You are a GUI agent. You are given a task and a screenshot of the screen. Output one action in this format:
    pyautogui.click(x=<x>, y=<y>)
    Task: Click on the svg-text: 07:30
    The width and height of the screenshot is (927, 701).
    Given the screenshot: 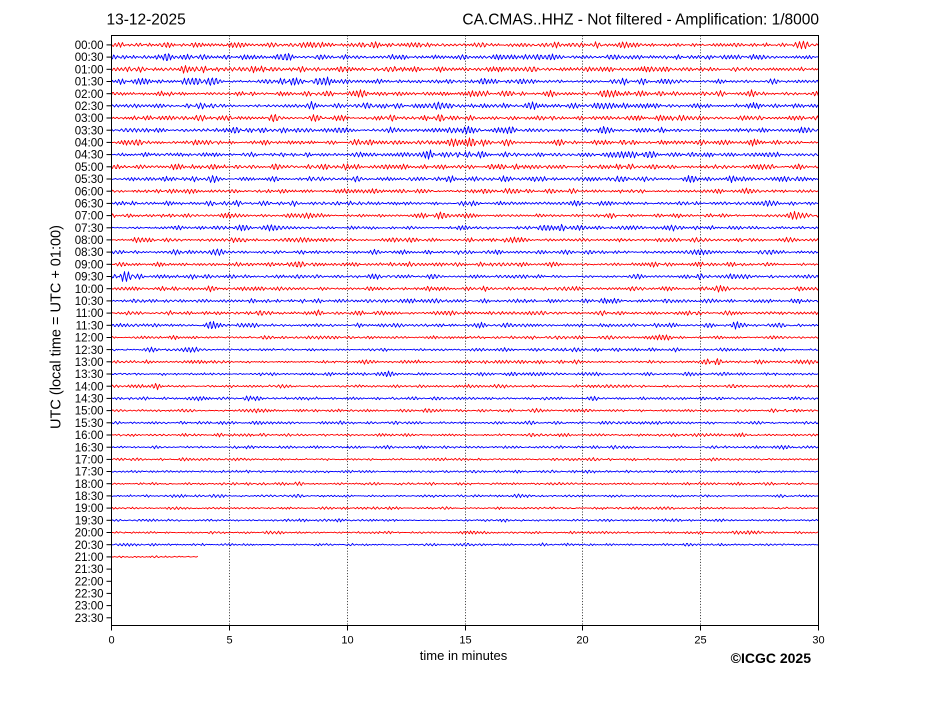 What is the action you would take?
    pyautogui.click(x=89, y=229)
    